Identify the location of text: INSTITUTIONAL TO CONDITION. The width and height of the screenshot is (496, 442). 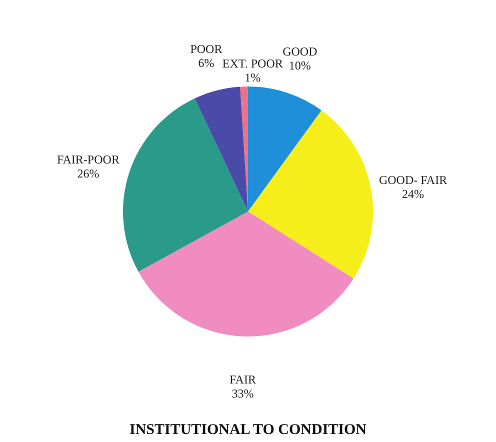
(248, 430).